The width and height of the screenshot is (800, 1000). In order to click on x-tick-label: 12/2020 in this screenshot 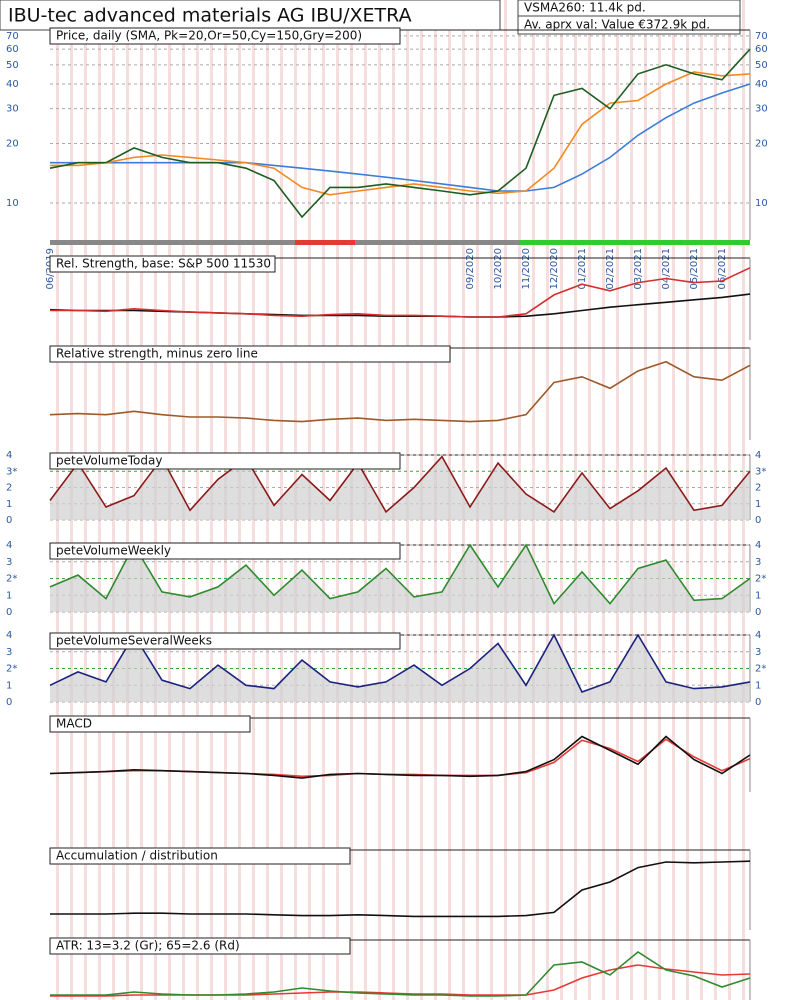, I will do `click(554, 269)`.